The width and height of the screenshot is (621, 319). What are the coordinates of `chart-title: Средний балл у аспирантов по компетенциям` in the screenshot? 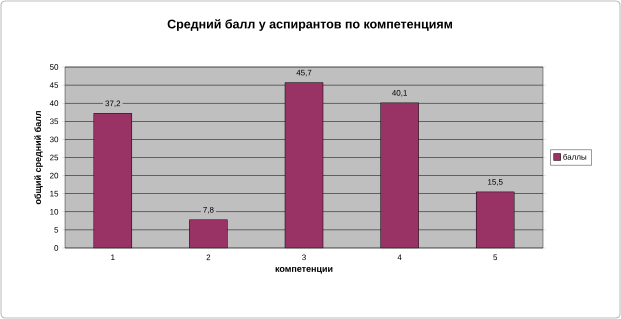 It's located at (310, 25).